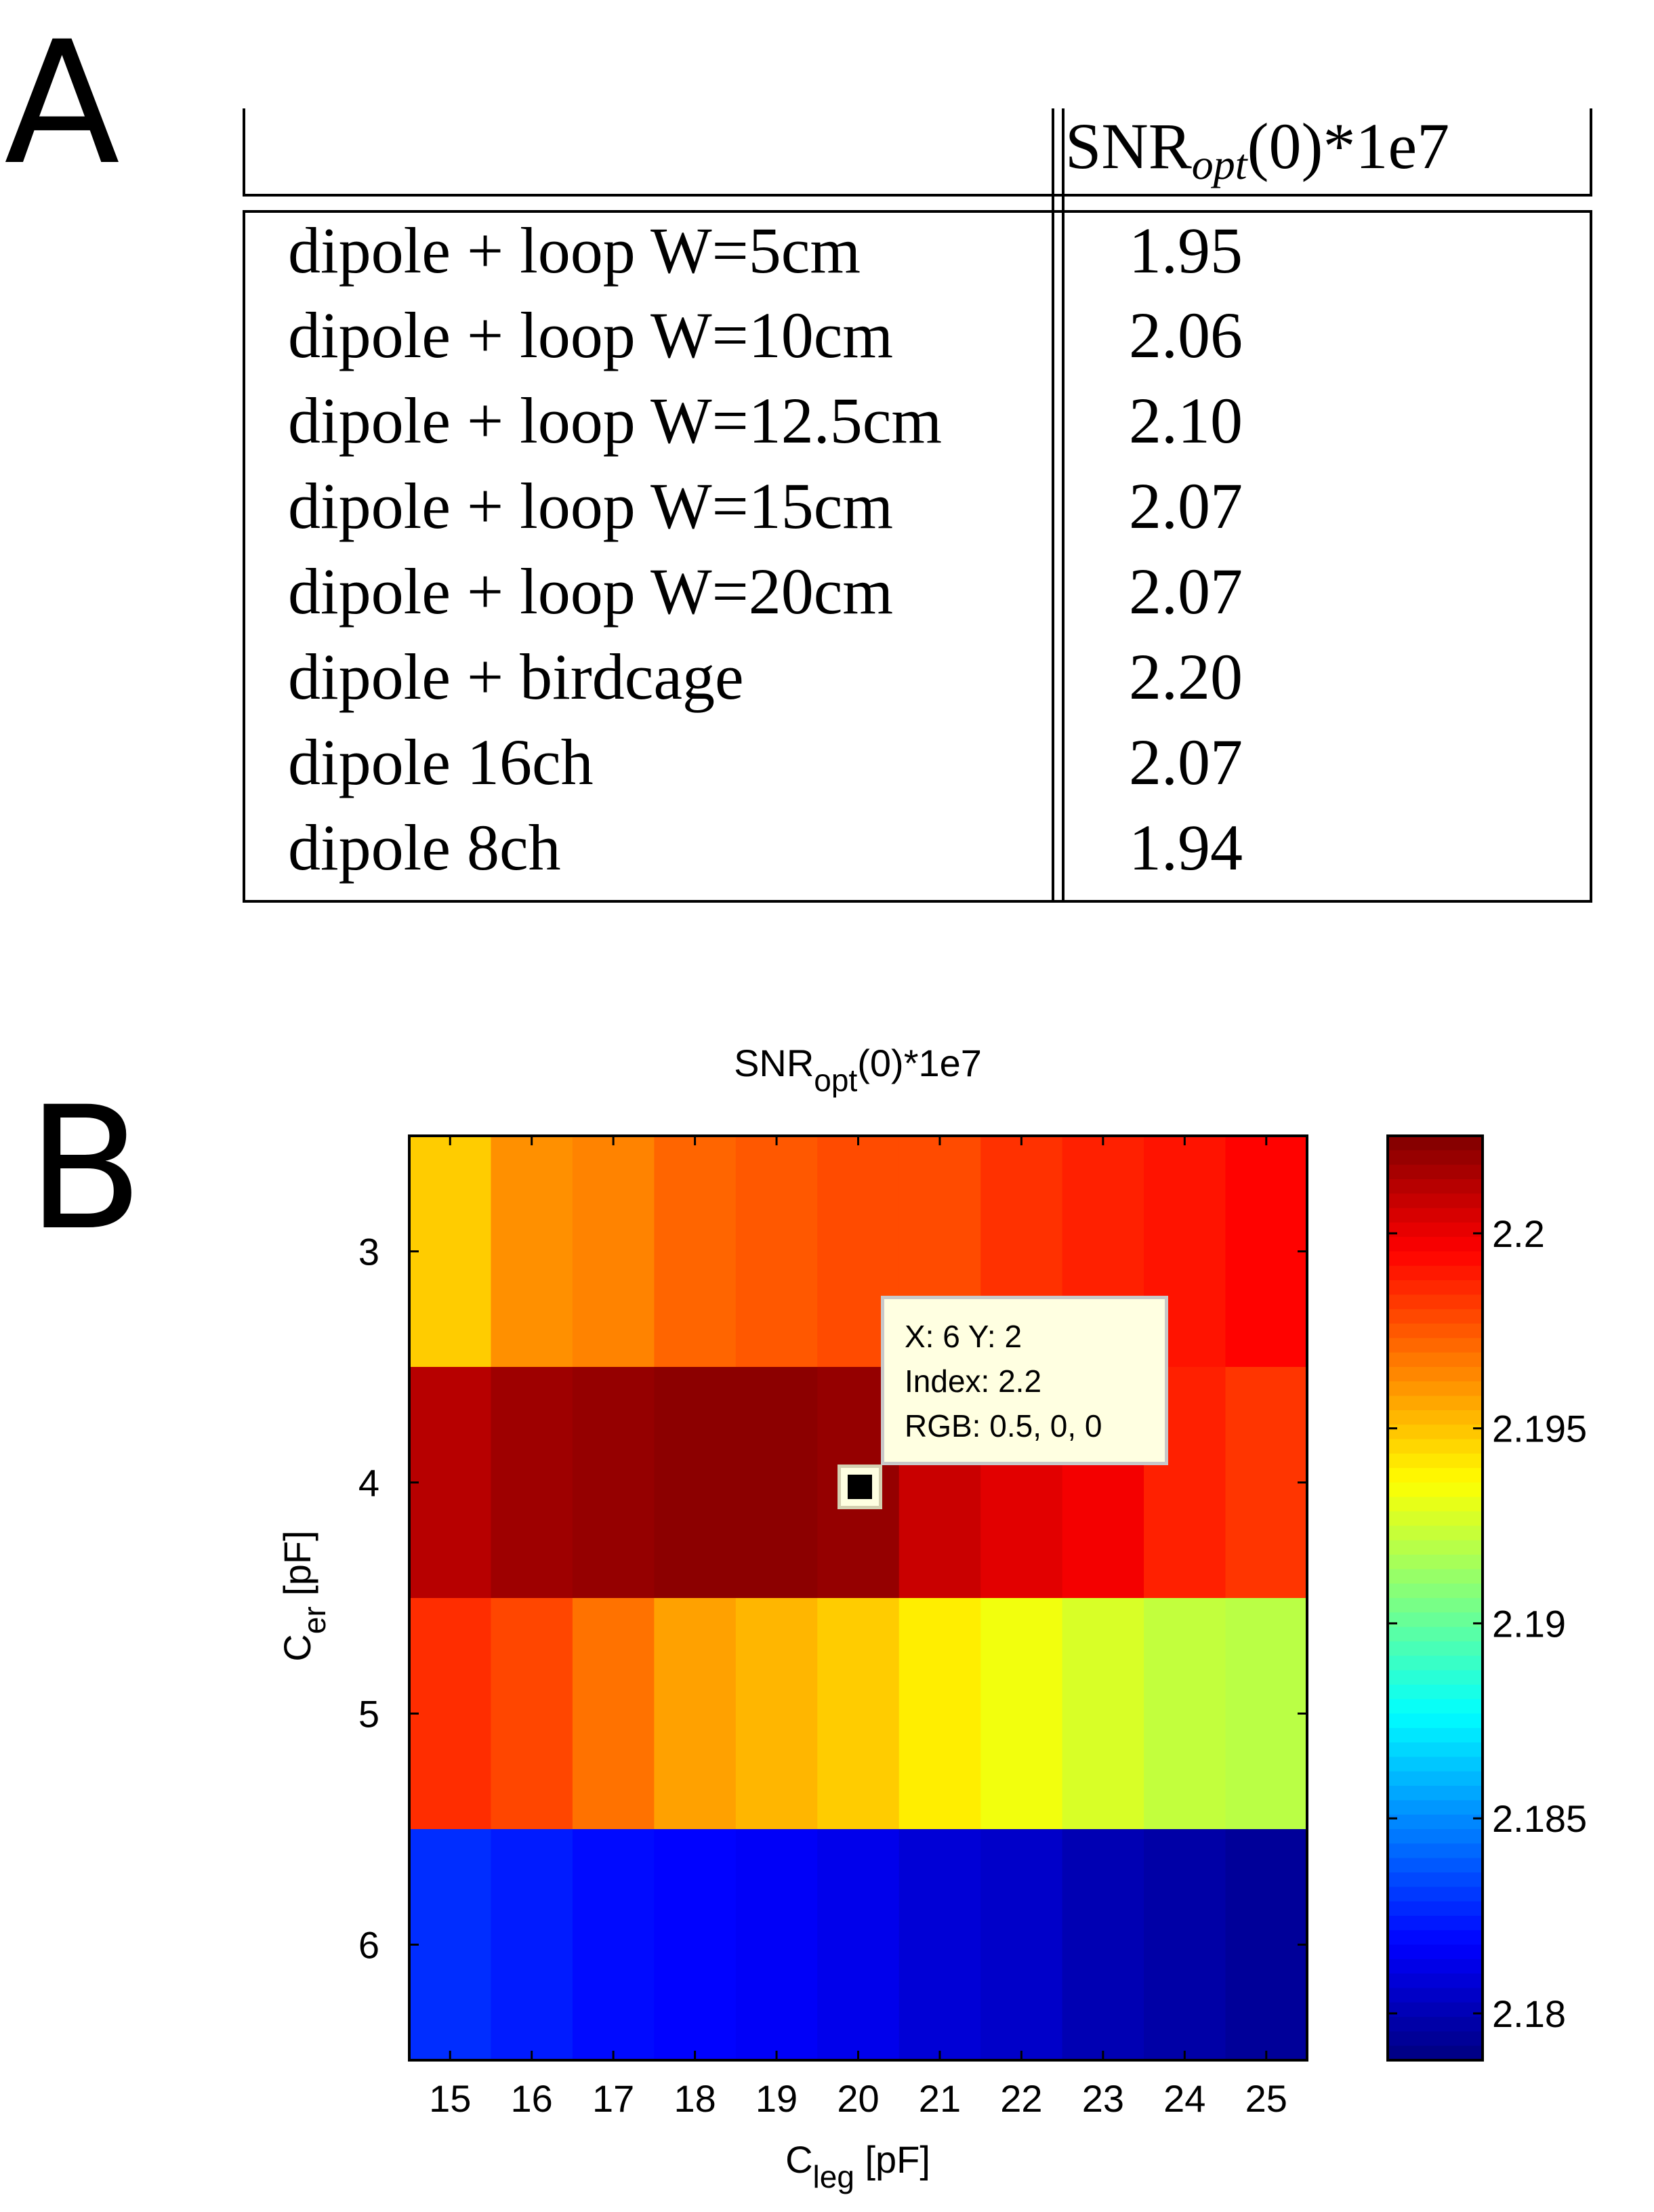 This screenshot has height=2212, width=1654. Describe the element at coordinates (917, 212) in the screenshot. I see `body-top-rule` at that location.